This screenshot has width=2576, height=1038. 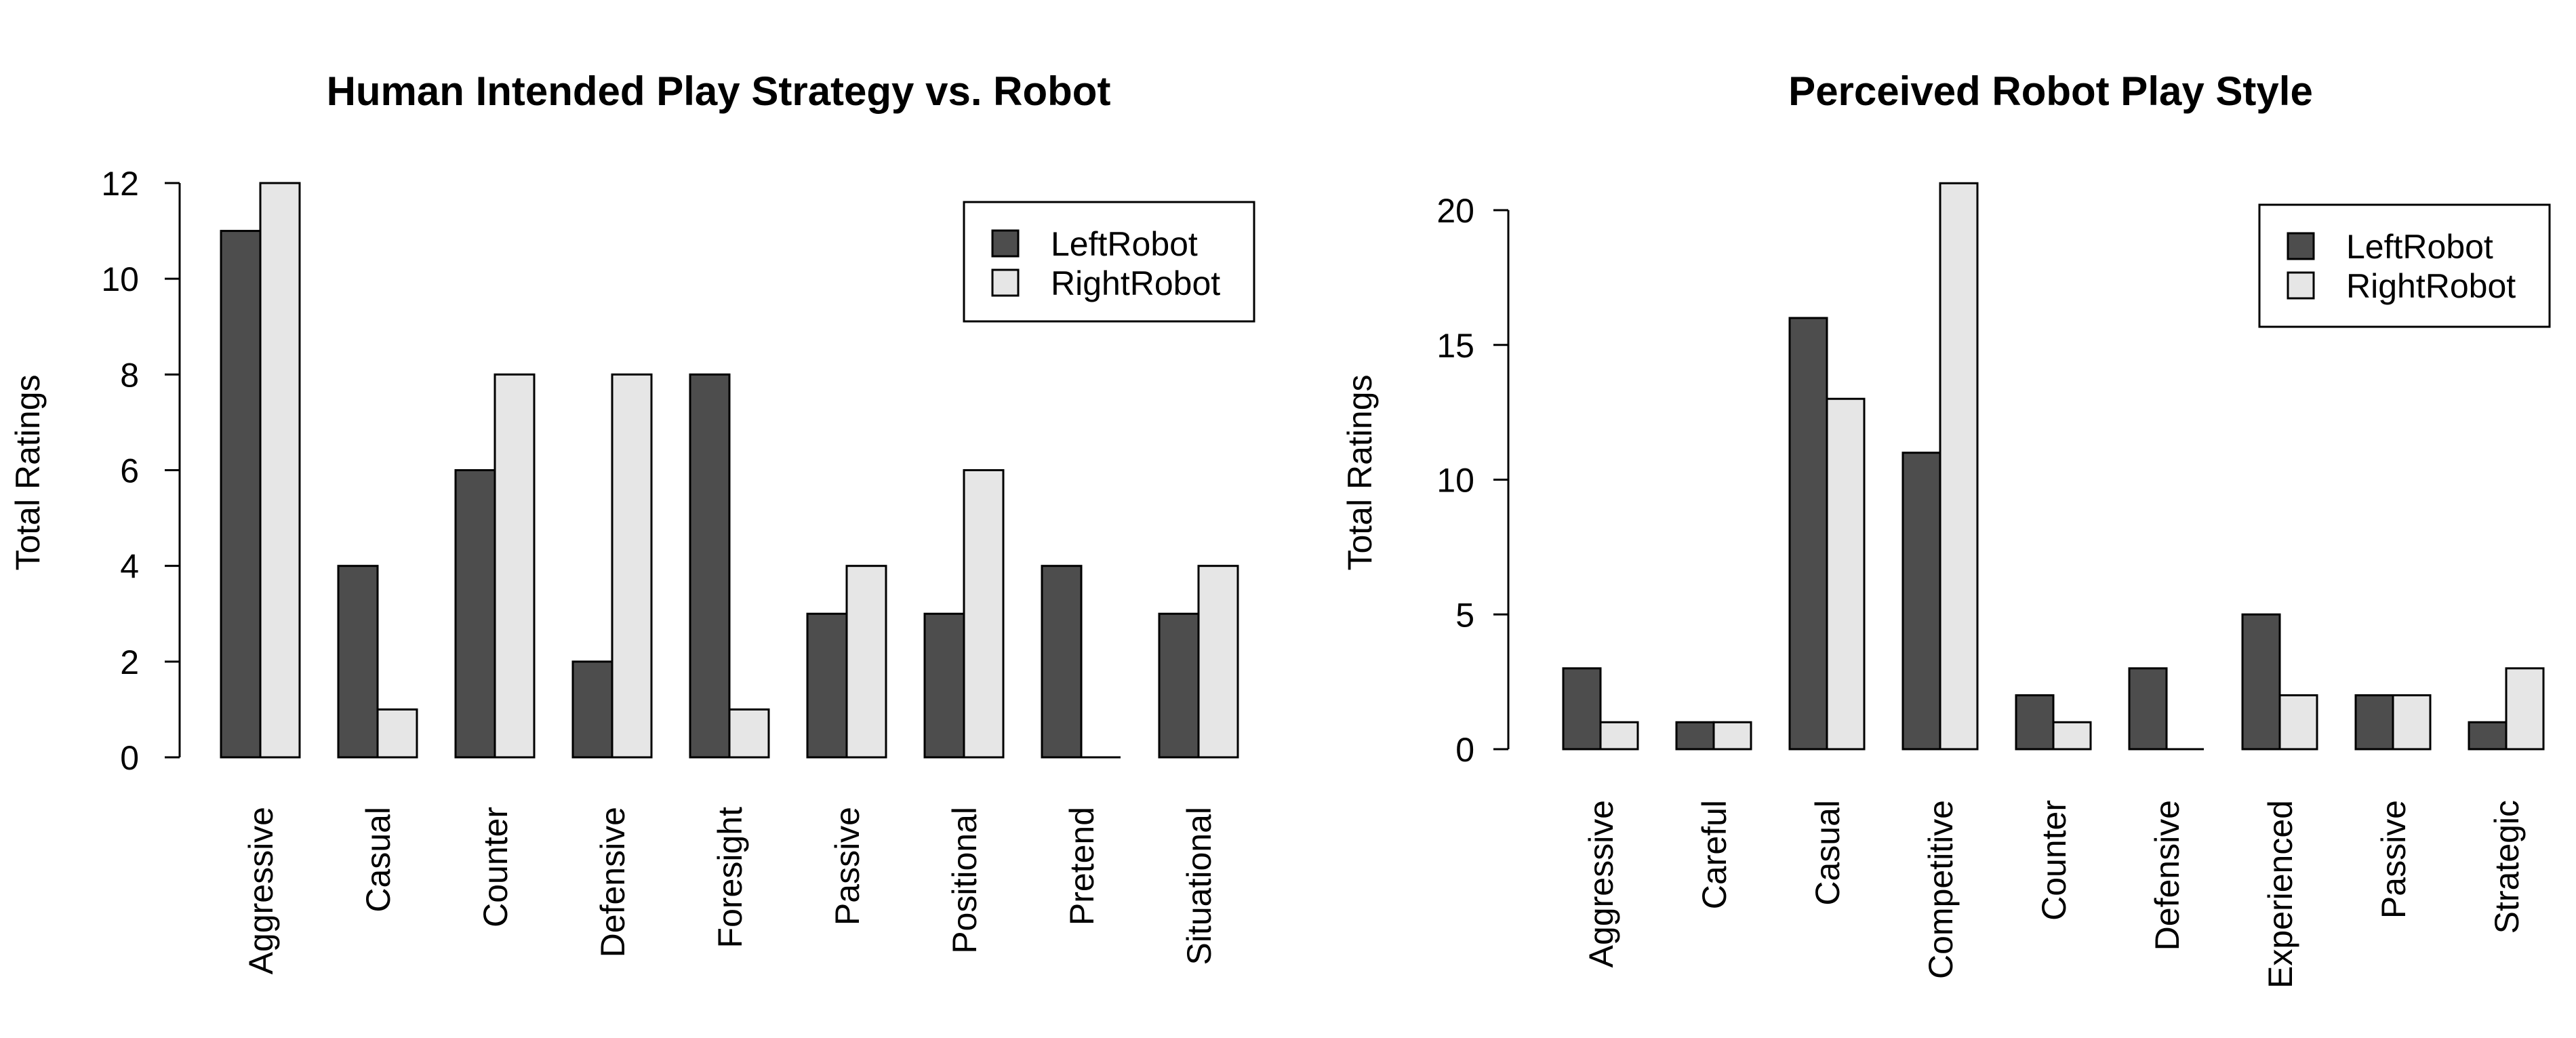 I want to click on y-tick-label: 8, so click(x=129, y=375).